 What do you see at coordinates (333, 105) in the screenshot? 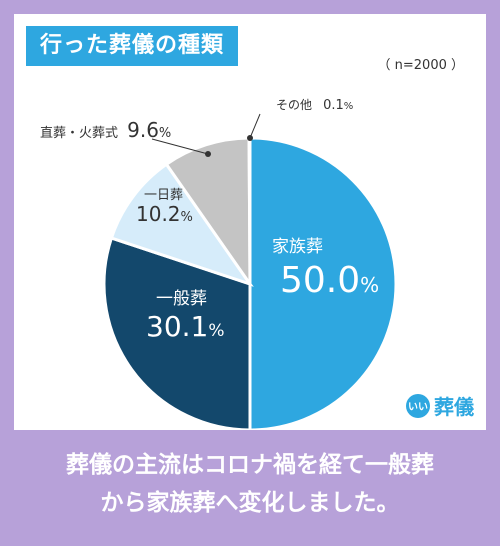
I see `value-other: 0.1` at bounding box center [333, 105].